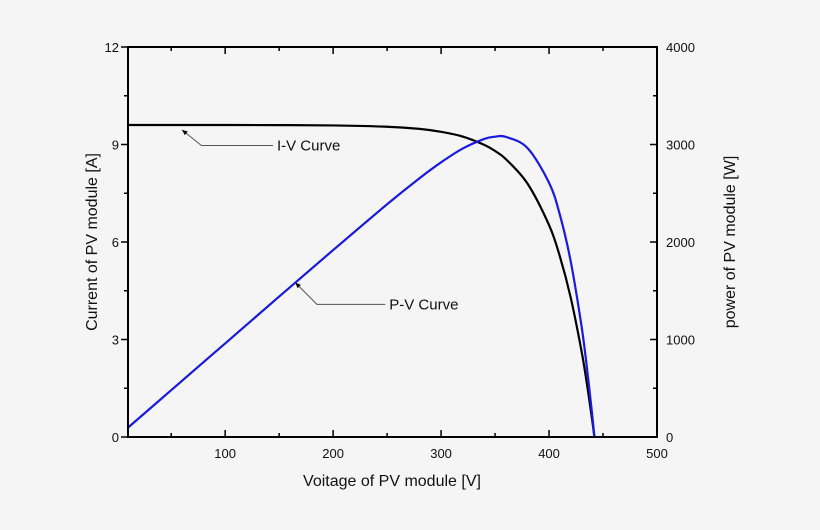  Describe the element at coordinates (423, 304) in the screenshot. I see `annotation-label: P-V Curve` at that location.